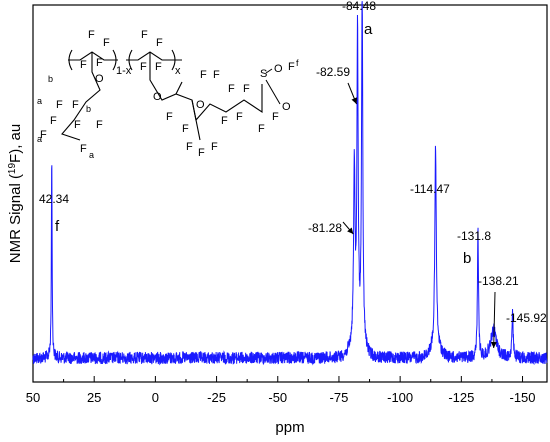 This screenshot has height=442, width=550. Describe the element at coordinates (430, 189) in the screenshot. I see `peak-label: -114.47` at that location.